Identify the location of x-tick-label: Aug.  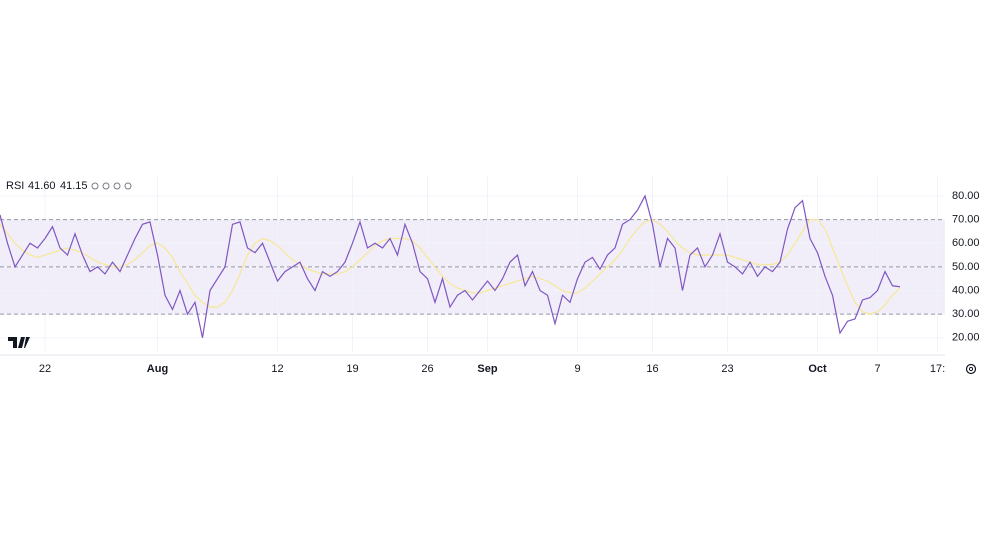
(157, 369).